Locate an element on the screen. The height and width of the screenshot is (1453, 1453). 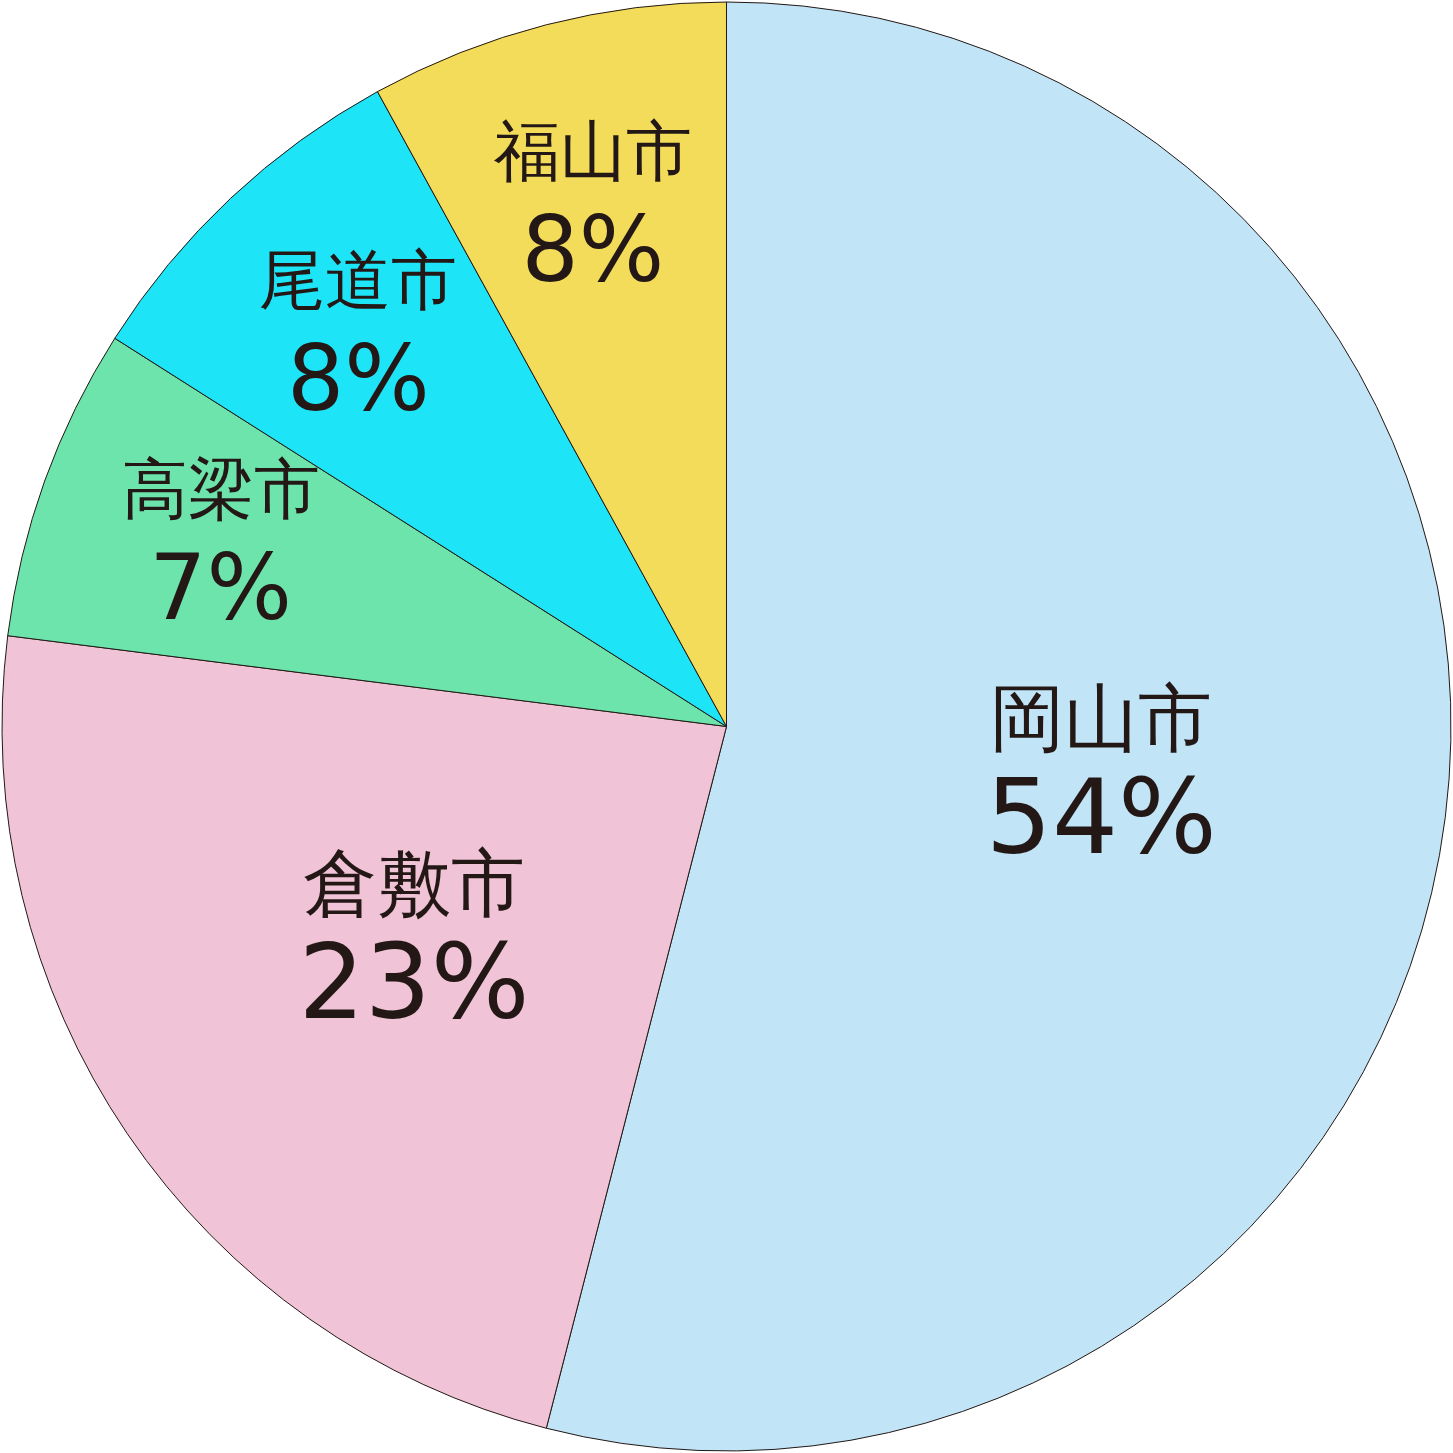
data-label: 7% is located at coordinates (221, 588).